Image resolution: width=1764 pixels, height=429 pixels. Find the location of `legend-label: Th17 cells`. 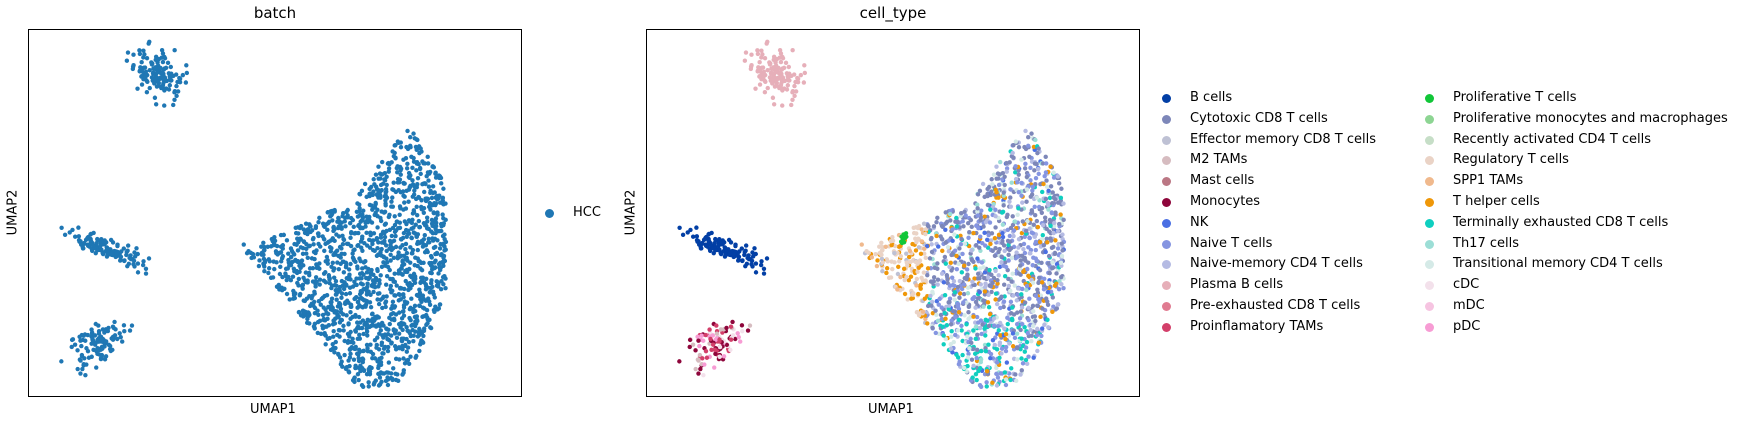

legend-label: Th17 cells is located at coordinates (1486, 243).